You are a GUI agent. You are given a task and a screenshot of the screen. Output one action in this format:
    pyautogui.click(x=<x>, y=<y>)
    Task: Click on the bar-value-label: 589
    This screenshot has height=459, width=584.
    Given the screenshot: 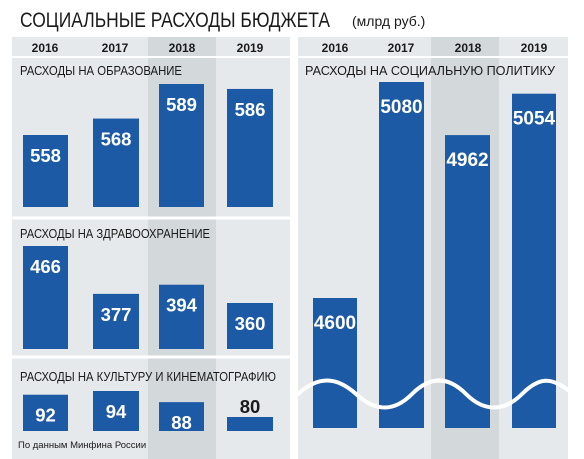 What is the action you would take?
    pyautogui.click(x=181, y=104)
    